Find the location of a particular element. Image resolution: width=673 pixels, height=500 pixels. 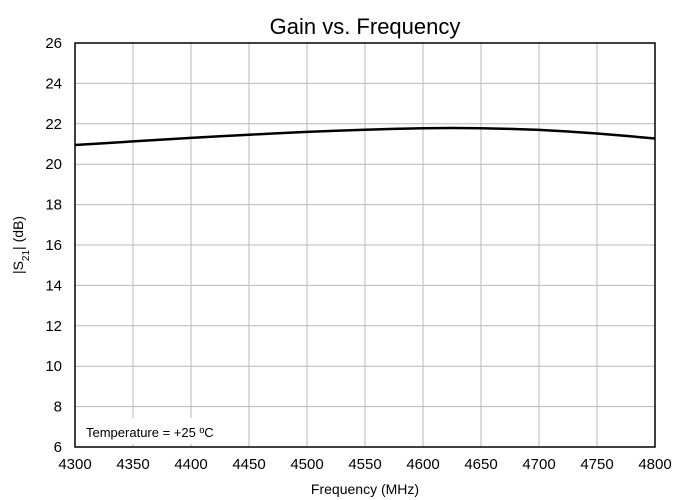

x-tick-label: 4450 is located at coordinates (248, 464).